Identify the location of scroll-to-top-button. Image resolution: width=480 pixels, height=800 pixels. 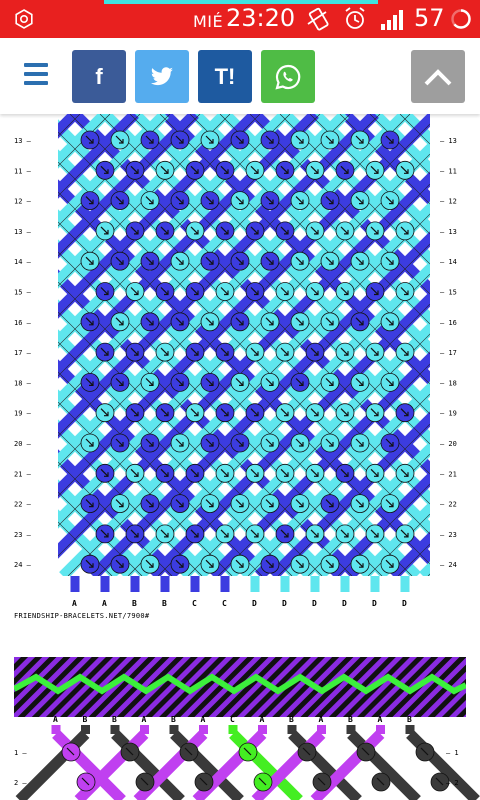
(438, 76).